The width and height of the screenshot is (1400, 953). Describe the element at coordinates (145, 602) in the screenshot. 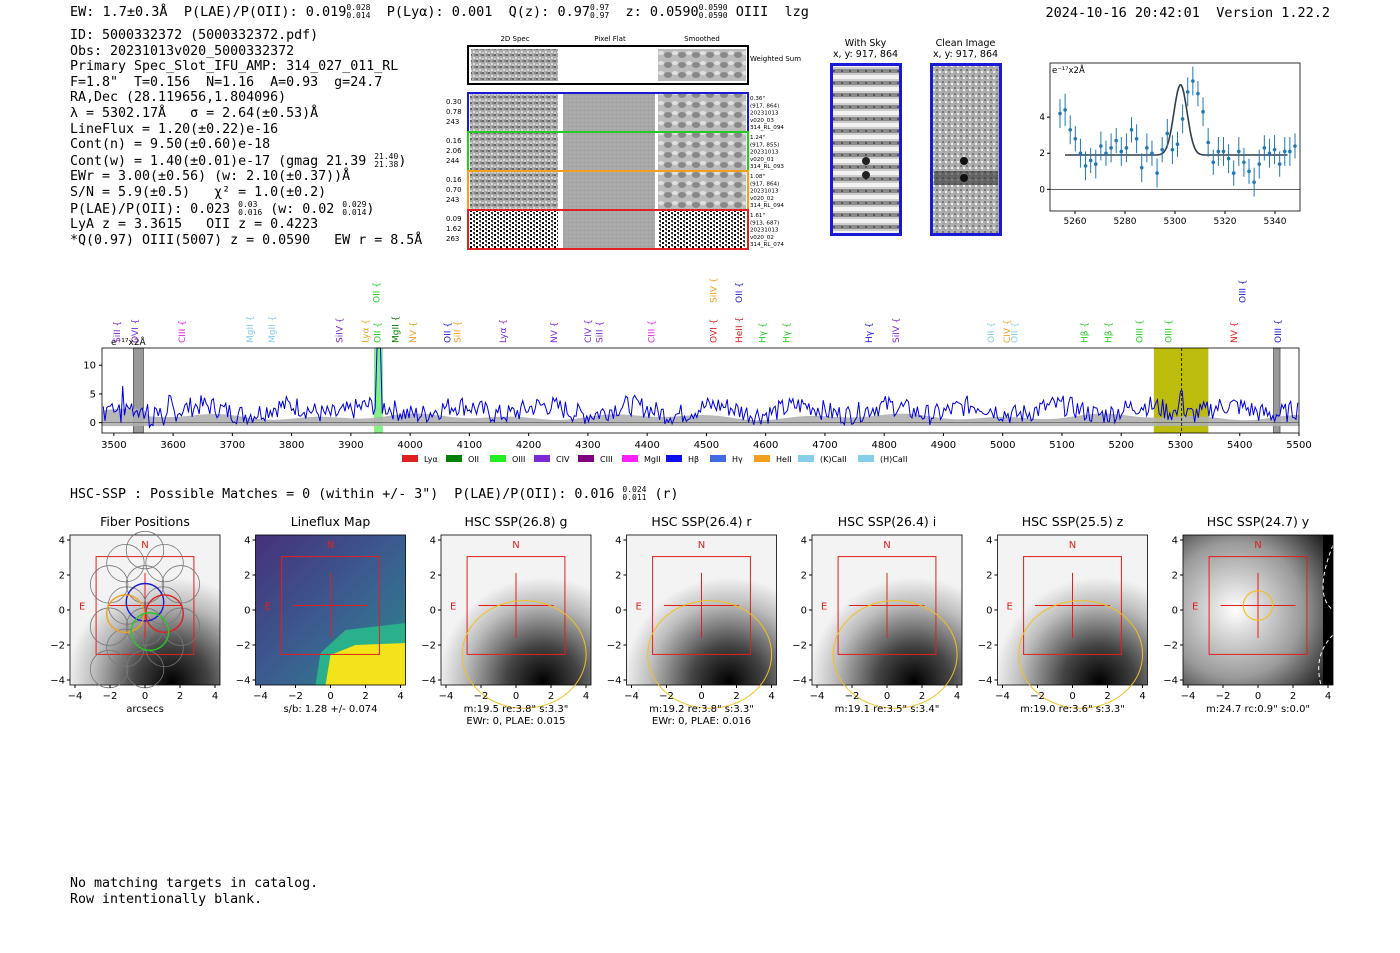

I see `fiber-blue` at that location.